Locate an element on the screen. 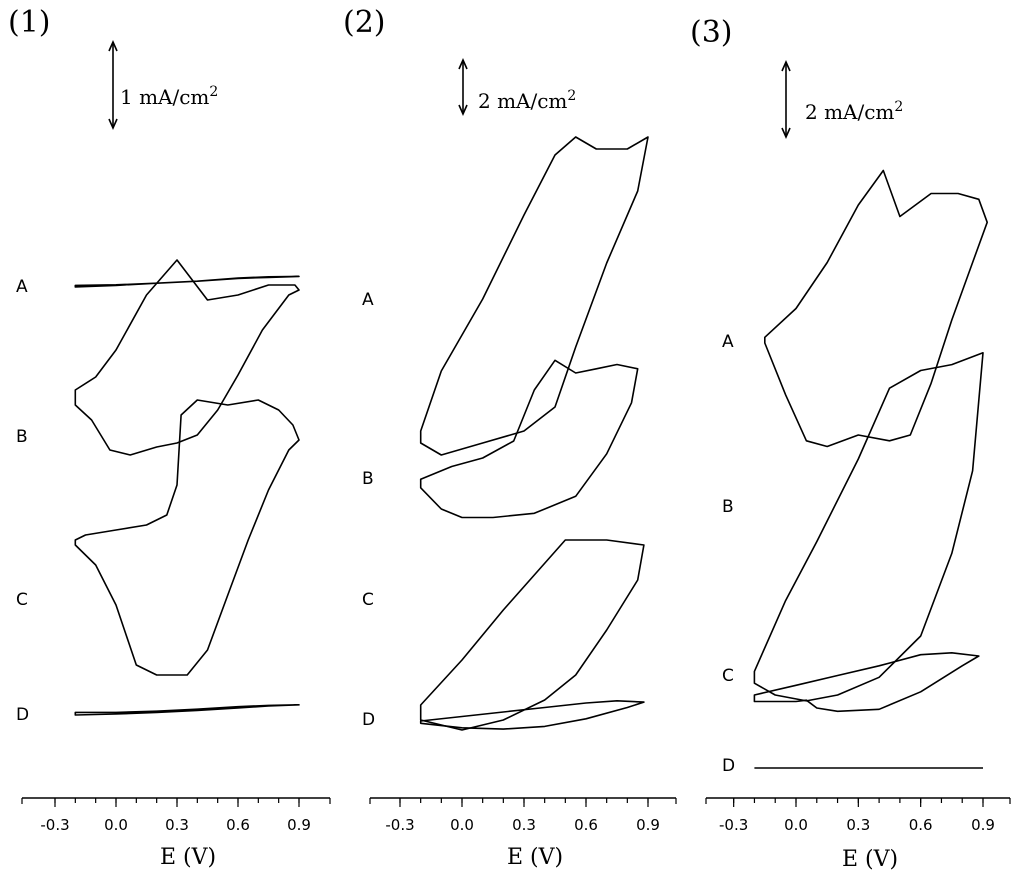 The width and height of the screenshot is (1014, 881). panel-label: (2) is located at coordinates (364, 22).